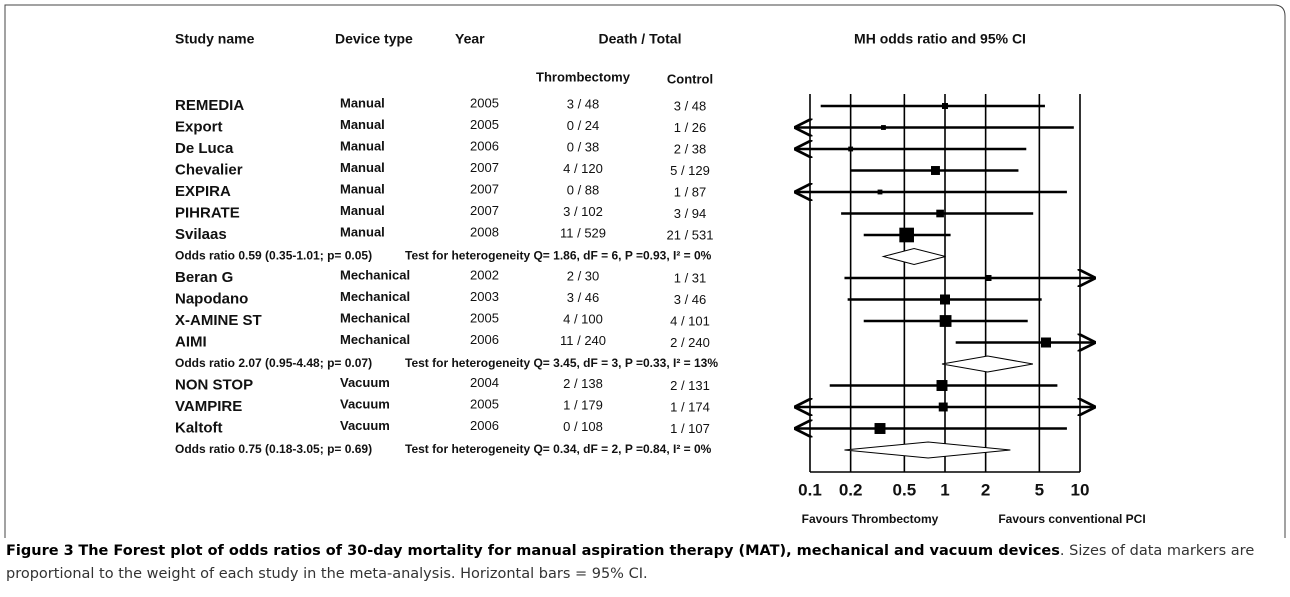 Image resolution: width=1290 pixels, height=597 pixels. Describe the element at coordinates (40, 551) in the screenshot. I see `caption-label: Figure 3` at that location.